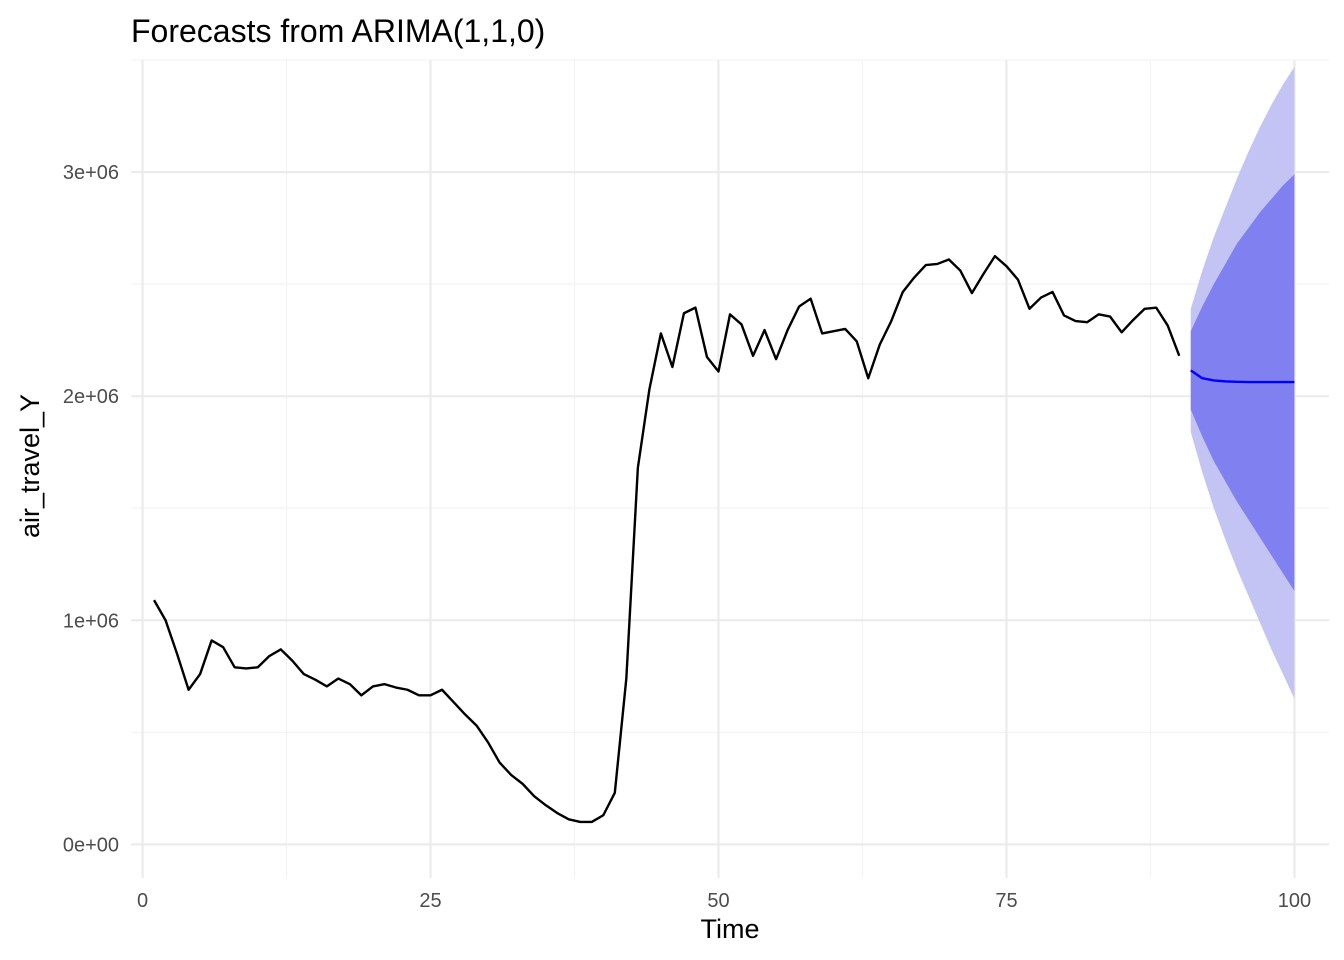 The image size is (1344, 960). Describe the element at coordinates (142, 901) in the screenshot. I see `x-tick-label: 0` at that location.